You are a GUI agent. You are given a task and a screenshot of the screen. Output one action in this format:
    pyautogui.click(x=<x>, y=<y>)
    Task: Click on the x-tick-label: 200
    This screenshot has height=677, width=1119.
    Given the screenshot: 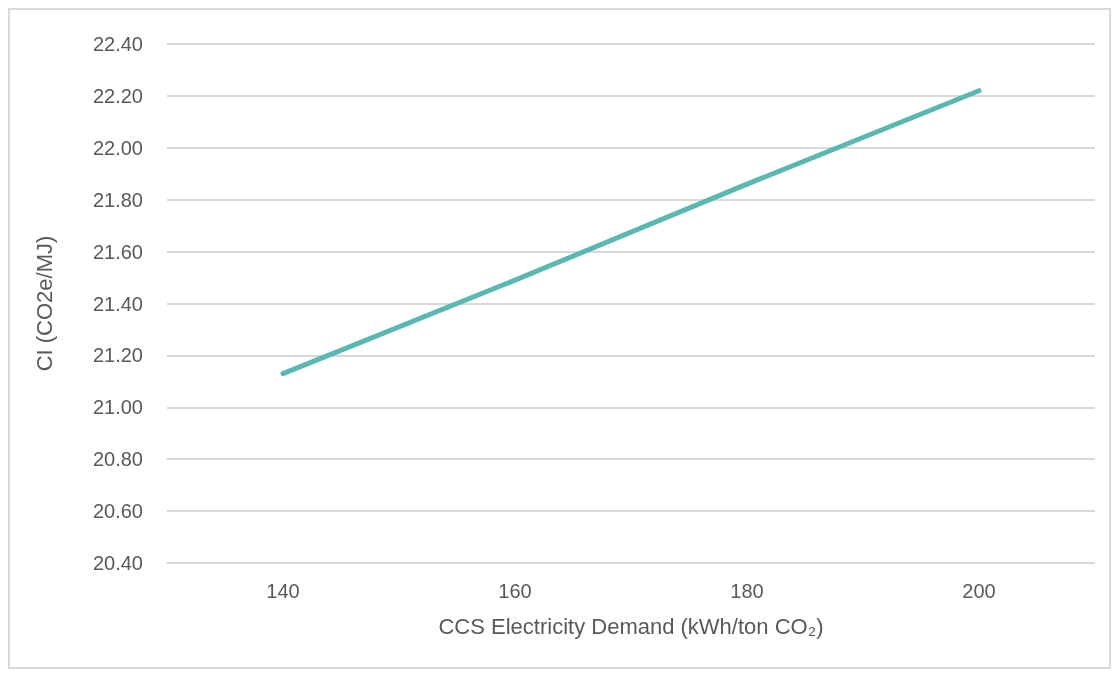 What is the action you would take?
    pyautogui.click(x=979, y=591)
    